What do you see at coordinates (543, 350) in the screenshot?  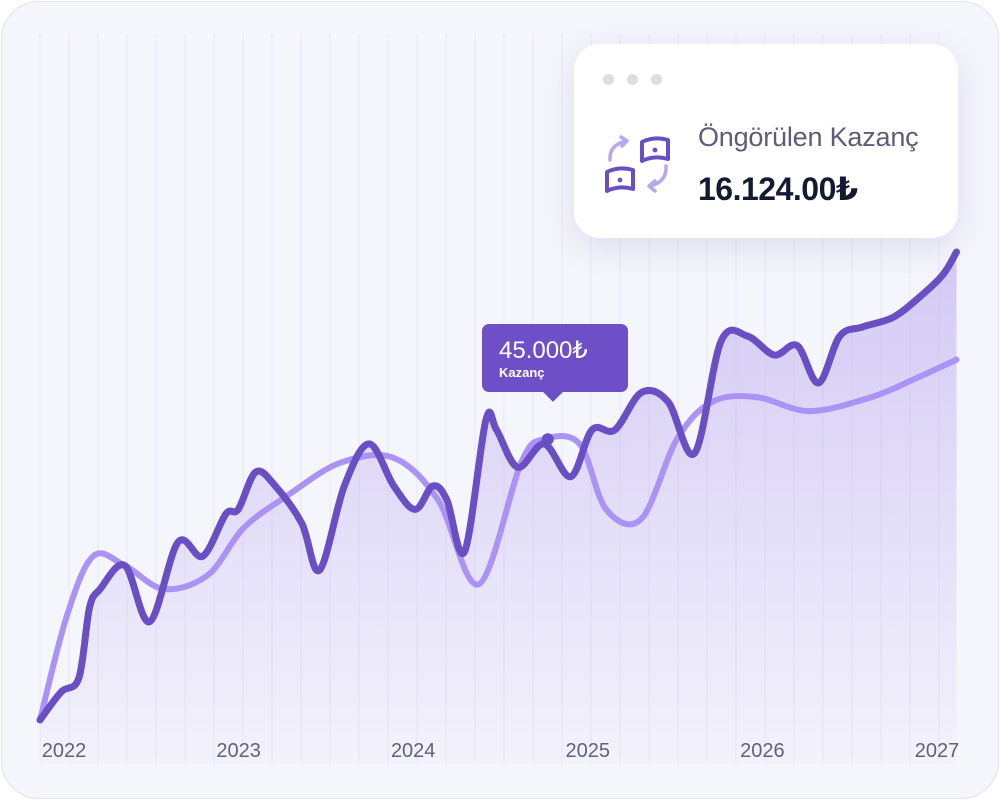 I see `tooltip-value: 45.000₺` at bounding box center [543, 350].